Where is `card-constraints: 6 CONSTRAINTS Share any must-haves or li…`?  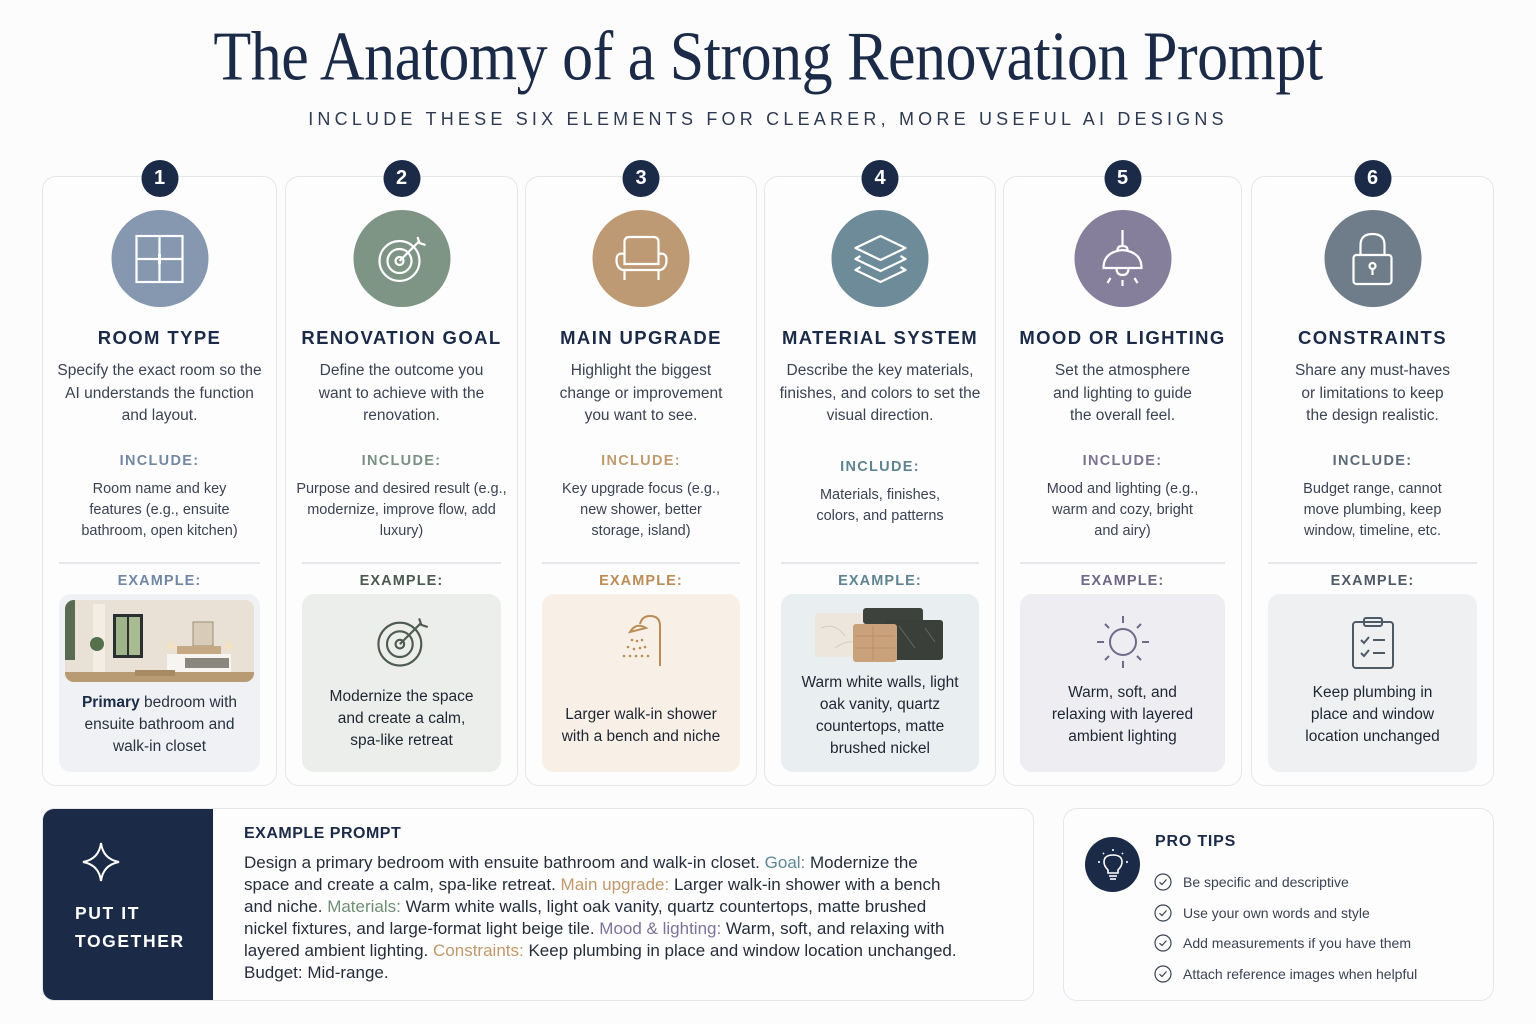
card-constraints: 6 CONSTRAINTS Share any must-haves or li… is located at coordinates (1372, 473).